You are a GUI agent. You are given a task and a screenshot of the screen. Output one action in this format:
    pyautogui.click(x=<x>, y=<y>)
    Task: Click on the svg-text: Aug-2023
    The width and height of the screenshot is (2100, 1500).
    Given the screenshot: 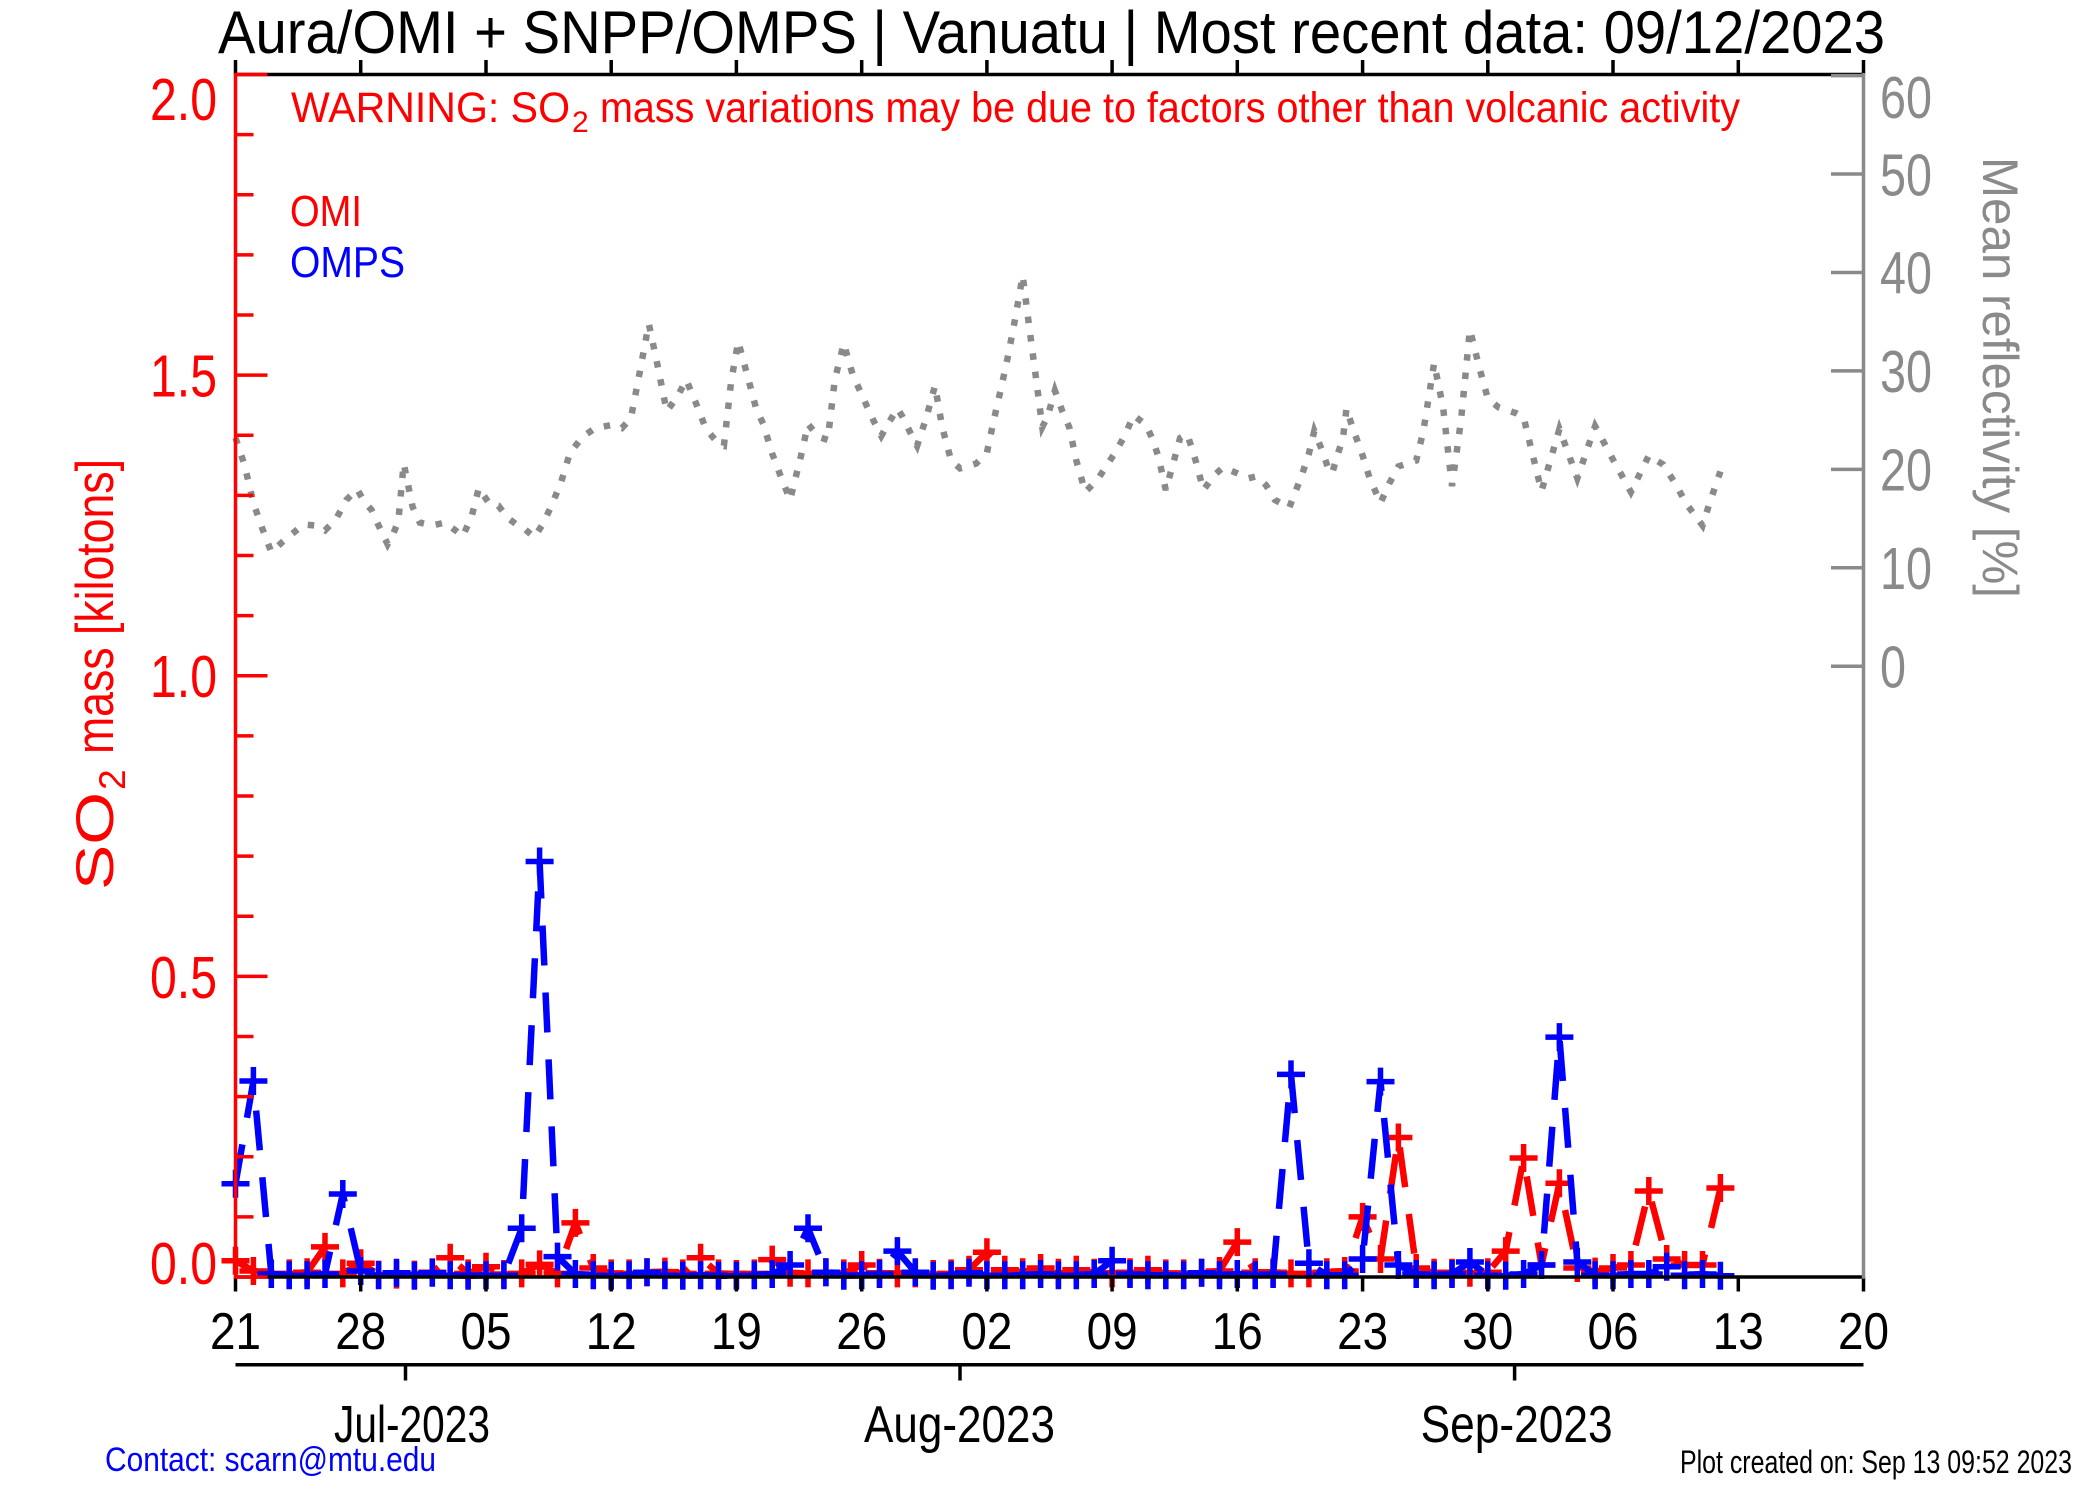 What is the action you would take?
    pyautogui.click(x=959, y=1425)
    